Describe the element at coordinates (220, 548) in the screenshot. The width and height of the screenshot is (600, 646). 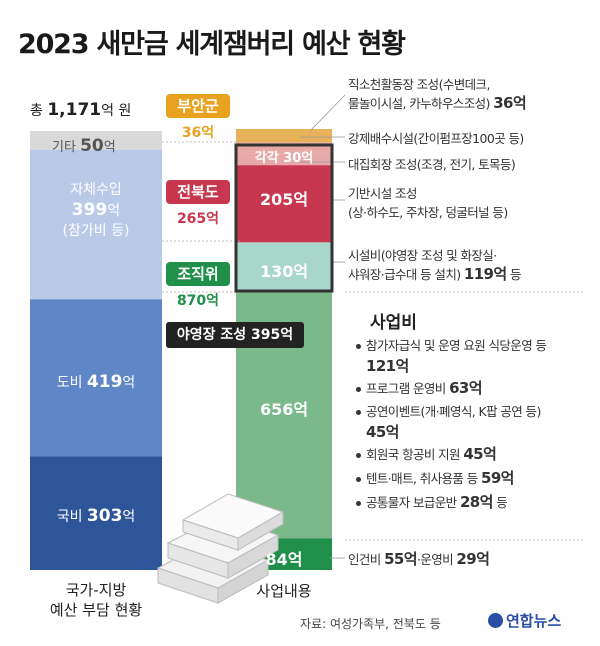
I see `money-stack-icon` at that location.